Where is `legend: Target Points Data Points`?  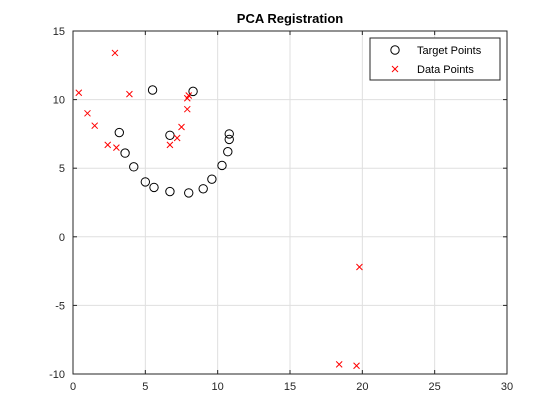 legend: Target Points Data Points is located at coordinates (435, 59).